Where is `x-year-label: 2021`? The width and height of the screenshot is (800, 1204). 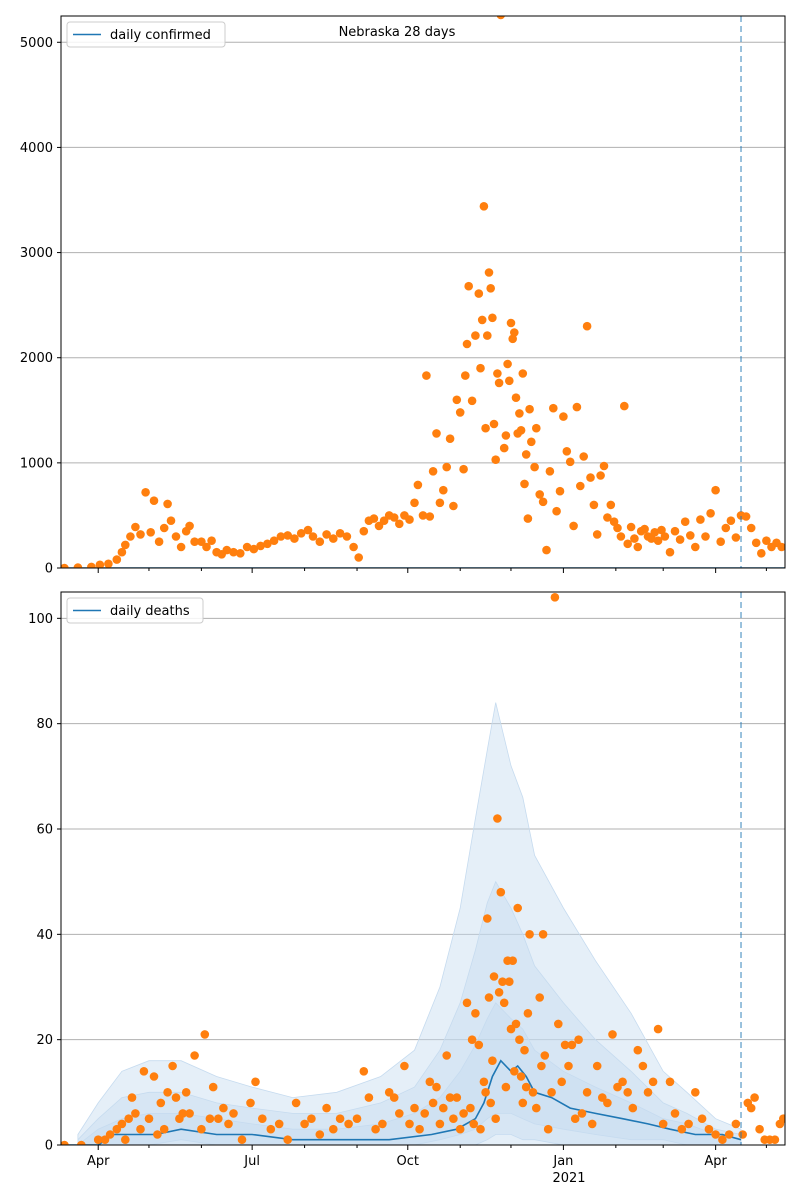
x-year-label: 2021 is located at coordinates (568, 1178).